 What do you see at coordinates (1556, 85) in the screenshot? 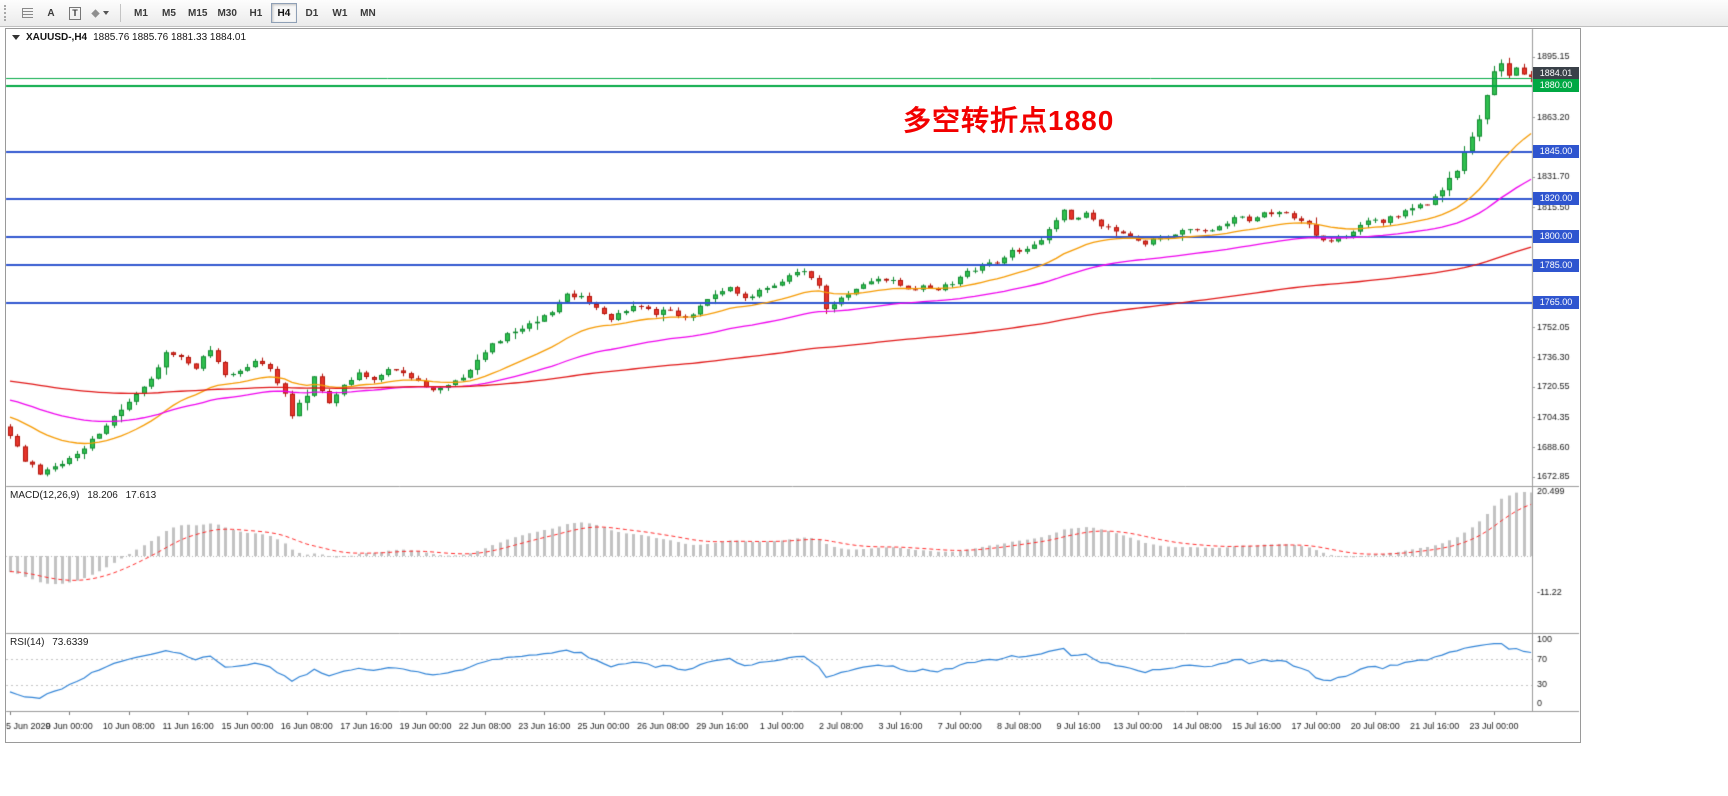
I see `price-label-1880.00: 1880.00` at bounding box center [1556, 85].